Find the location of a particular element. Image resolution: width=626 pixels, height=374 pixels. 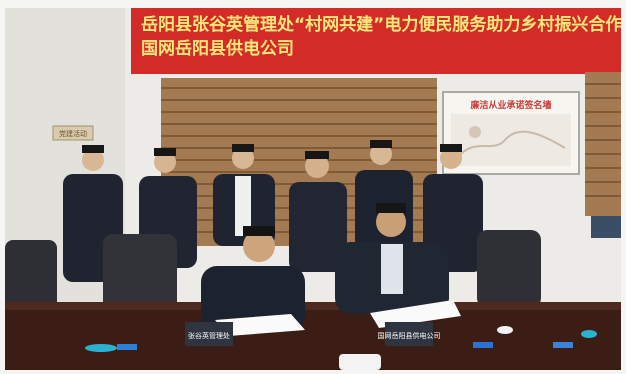

door-sign-text: 党建活动 is located at coordinates (73, 133).